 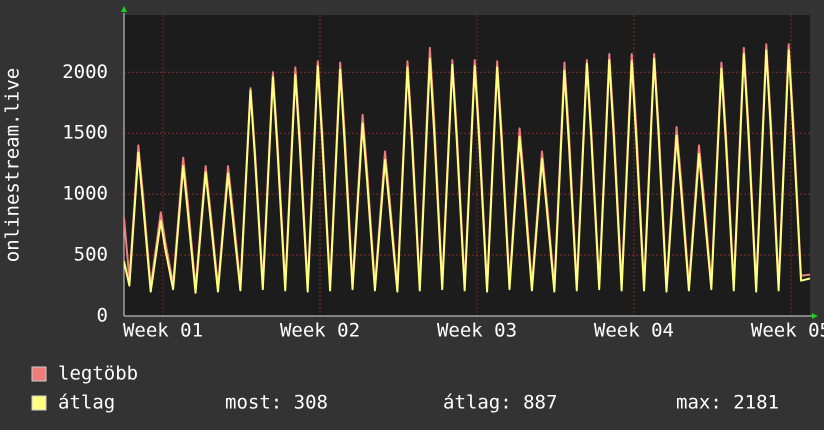 What do you see at coordinates (320, 331) in the screenshot?
I see `x-tick-label: Week 02` at bounding box center [320, 331].